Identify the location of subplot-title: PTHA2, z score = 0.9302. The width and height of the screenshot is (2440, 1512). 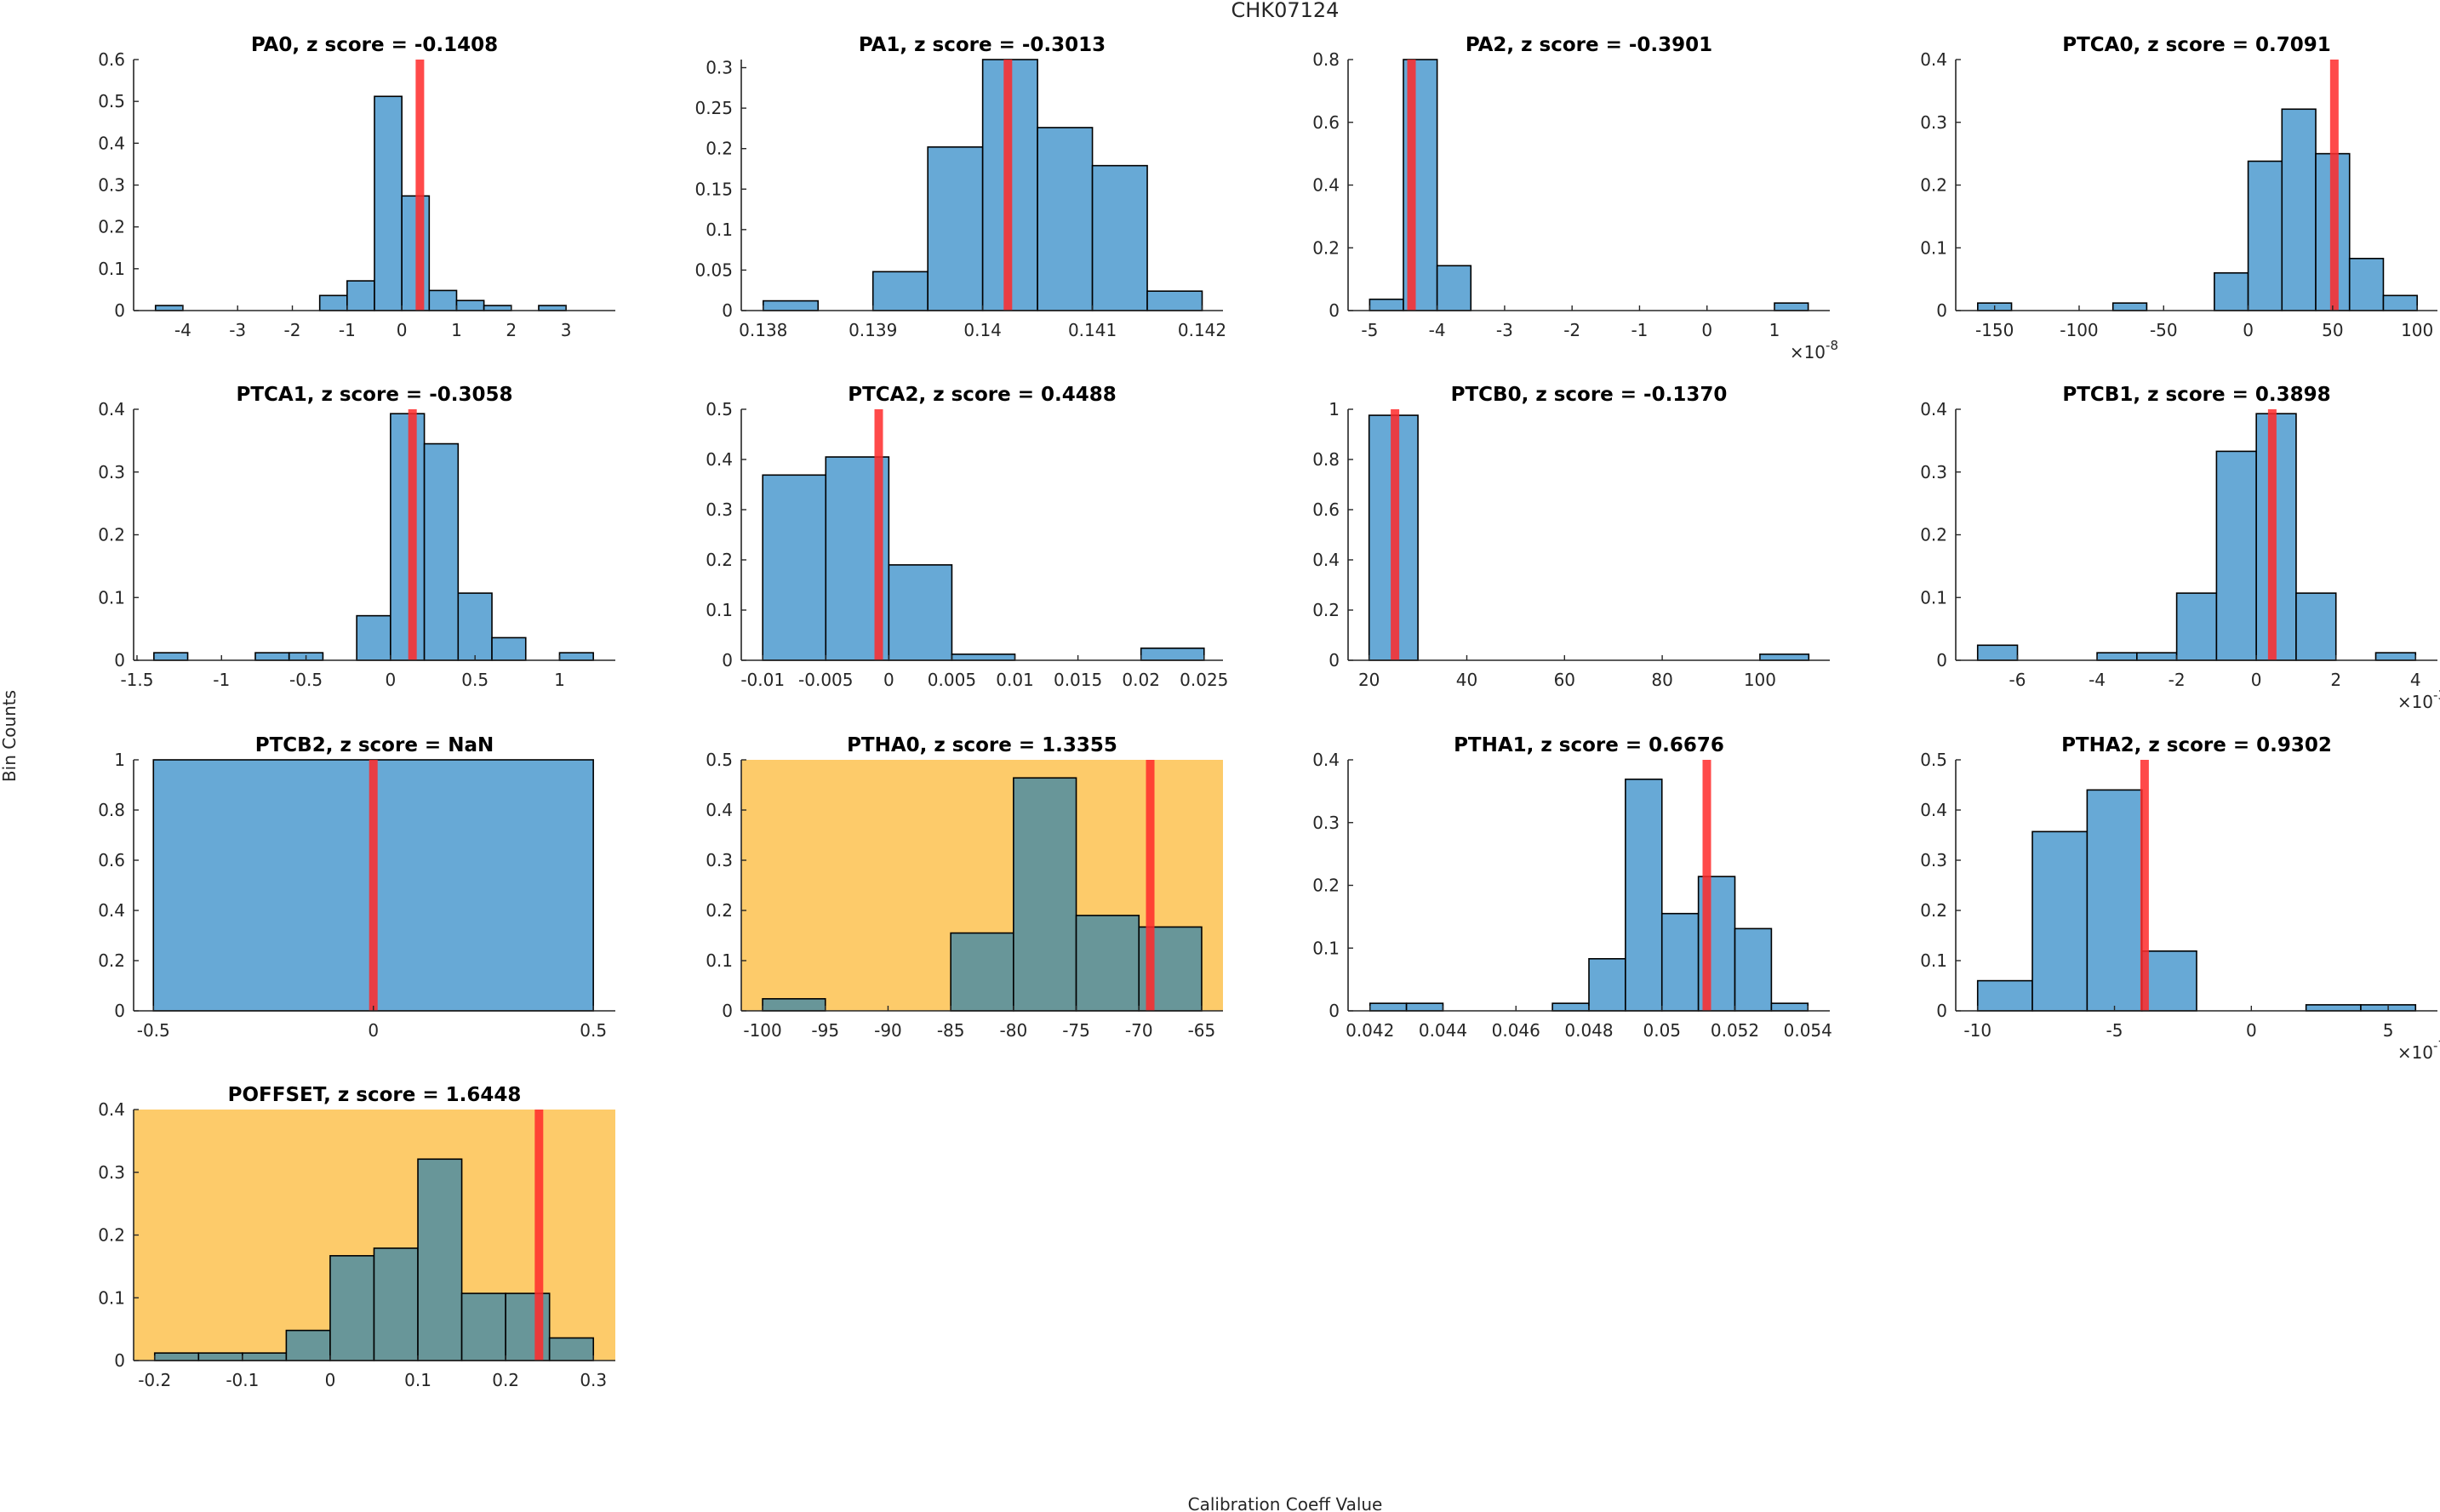
(2197, 745).